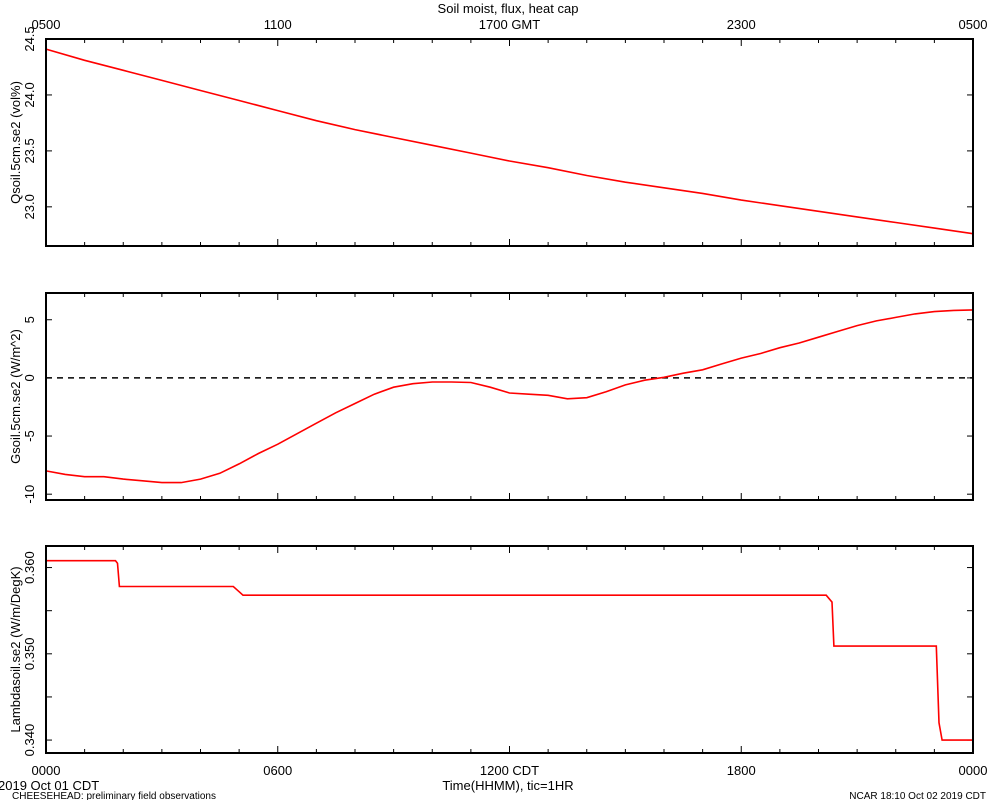 The height and width of the screenshot is (800, 1000). What do you see at coordinates (29, 567) in the screenshot?
I see `y-tick-label: 0.360` at bounding box center [29, 567].